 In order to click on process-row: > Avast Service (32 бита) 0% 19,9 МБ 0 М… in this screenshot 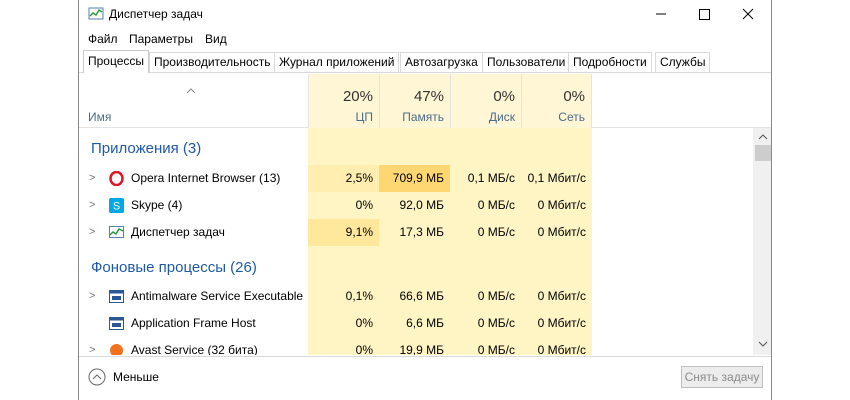, I will do `click(416, 346)`.